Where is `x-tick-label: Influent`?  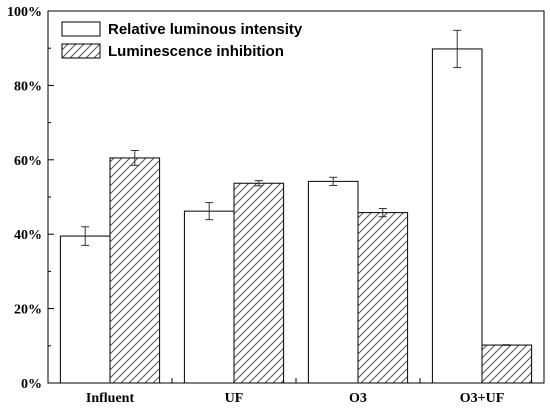 x-tick-label: Influent is located at coordinates (110, 398).